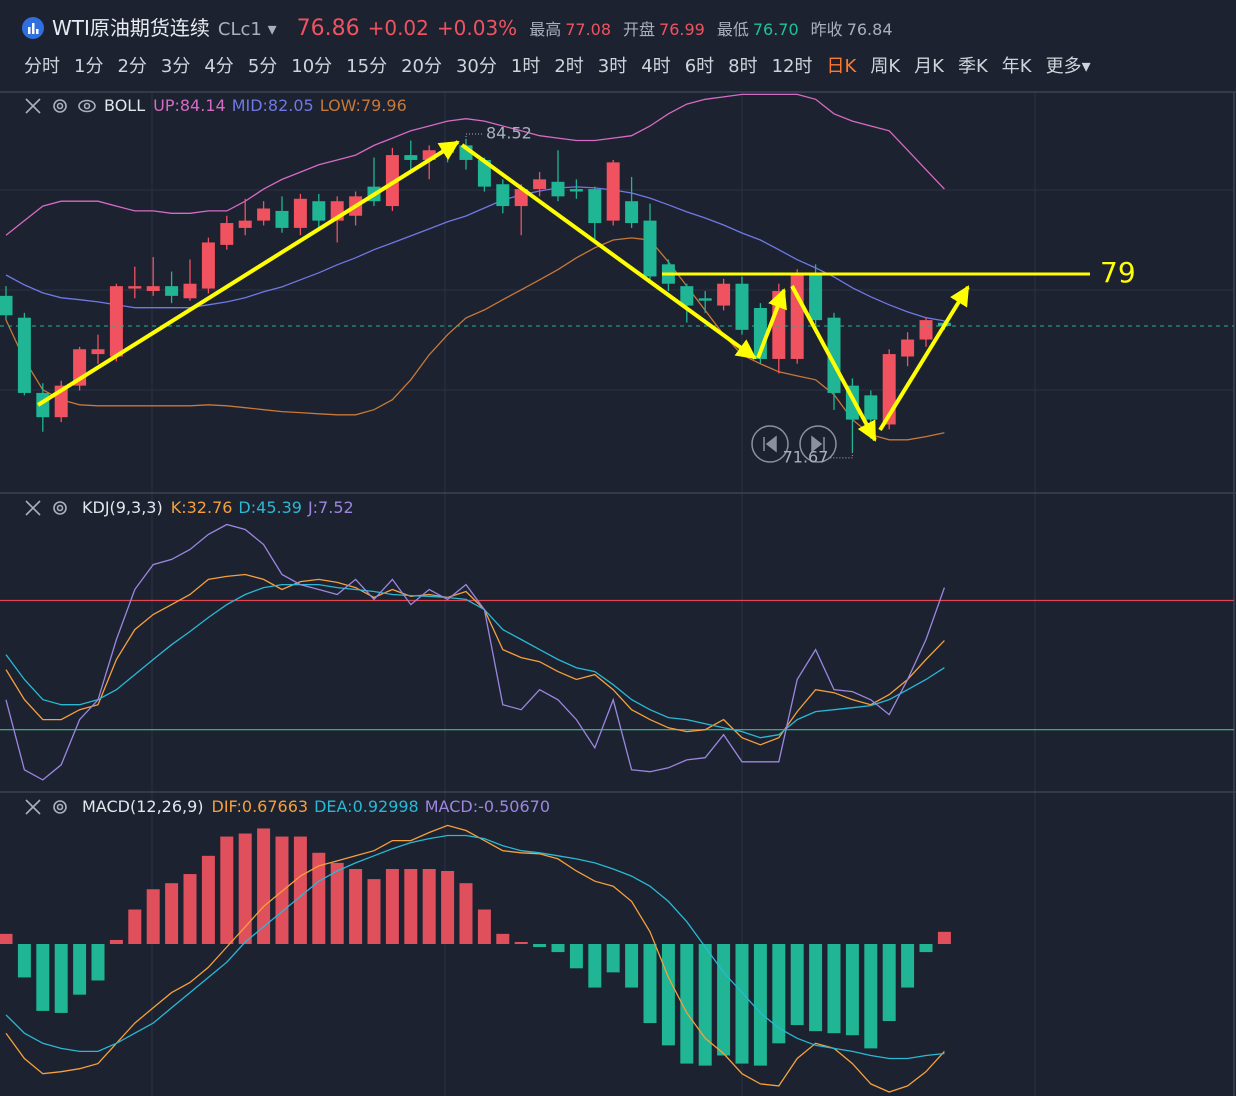  Describe the element at coordinates (588, 29) in the screenshot. I see `stat-value: 77.08` at that location.